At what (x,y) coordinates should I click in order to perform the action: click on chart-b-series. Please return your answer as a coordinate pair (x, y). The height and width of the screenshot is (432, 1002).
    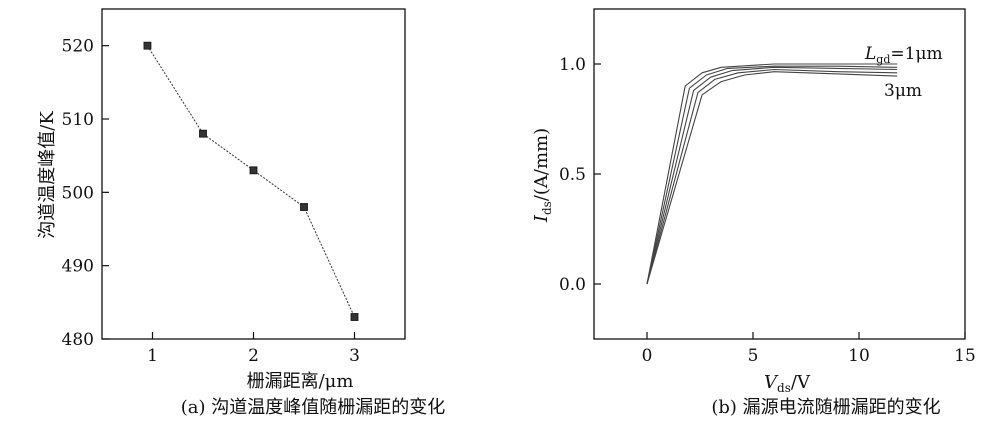
    Looking at the image, I should click on (772, 174).